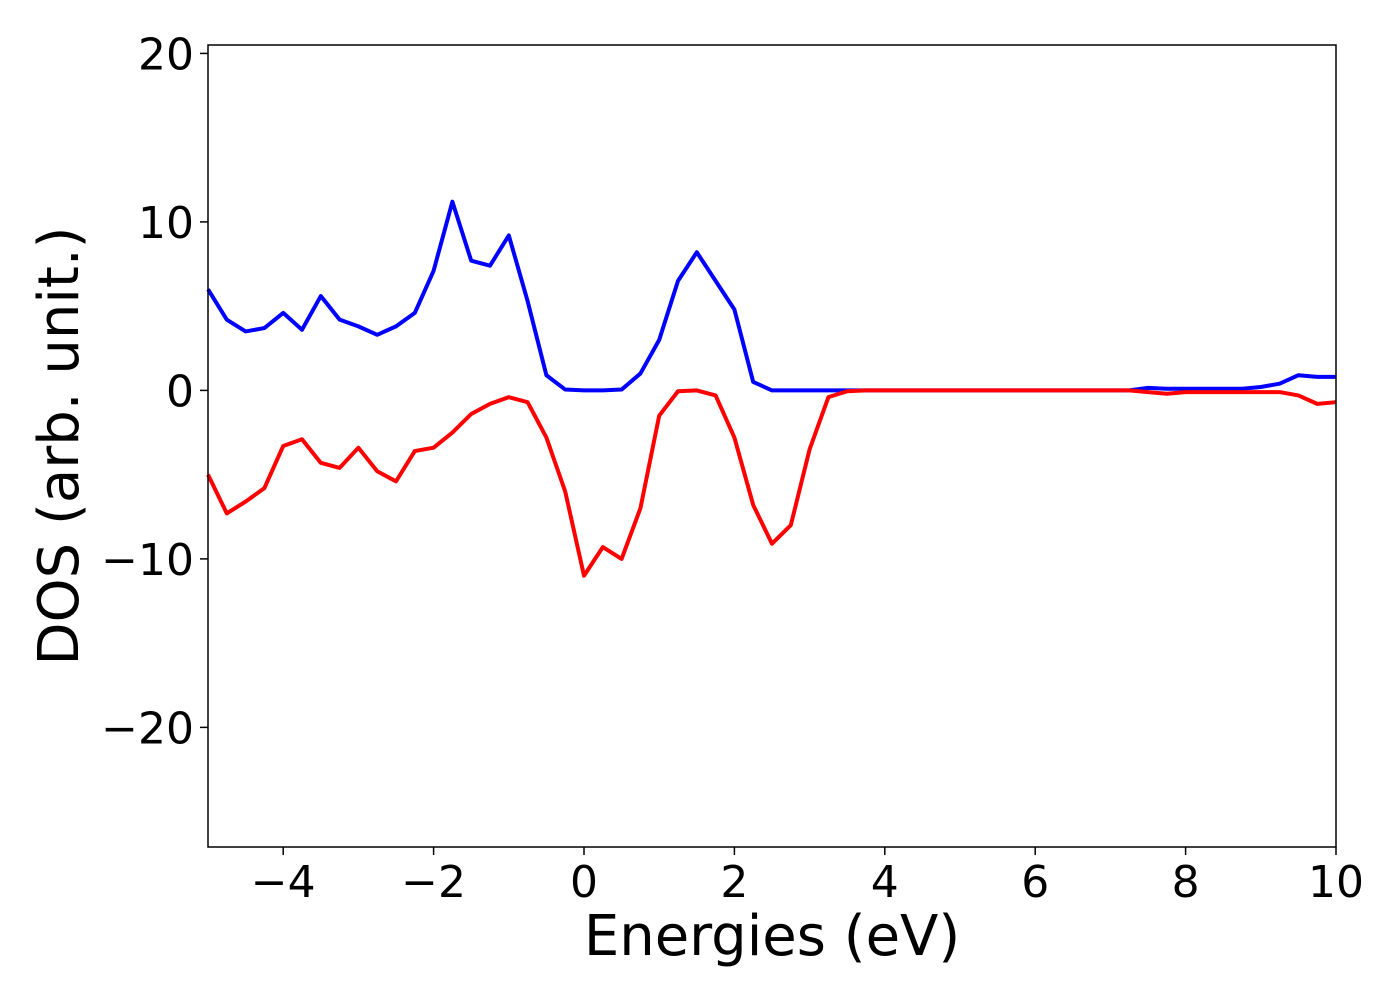 Image resolution: width=1400 pixels, height=1000 pixels. What do you see at coordinates (1336, 882) in the screenshot?
I see `x-tick-label: 10` at bounding box center [1336, 882].